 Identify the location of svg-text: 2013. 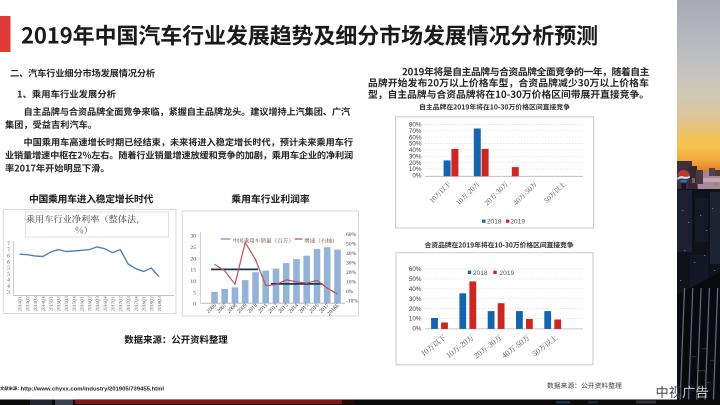
(283, 309).